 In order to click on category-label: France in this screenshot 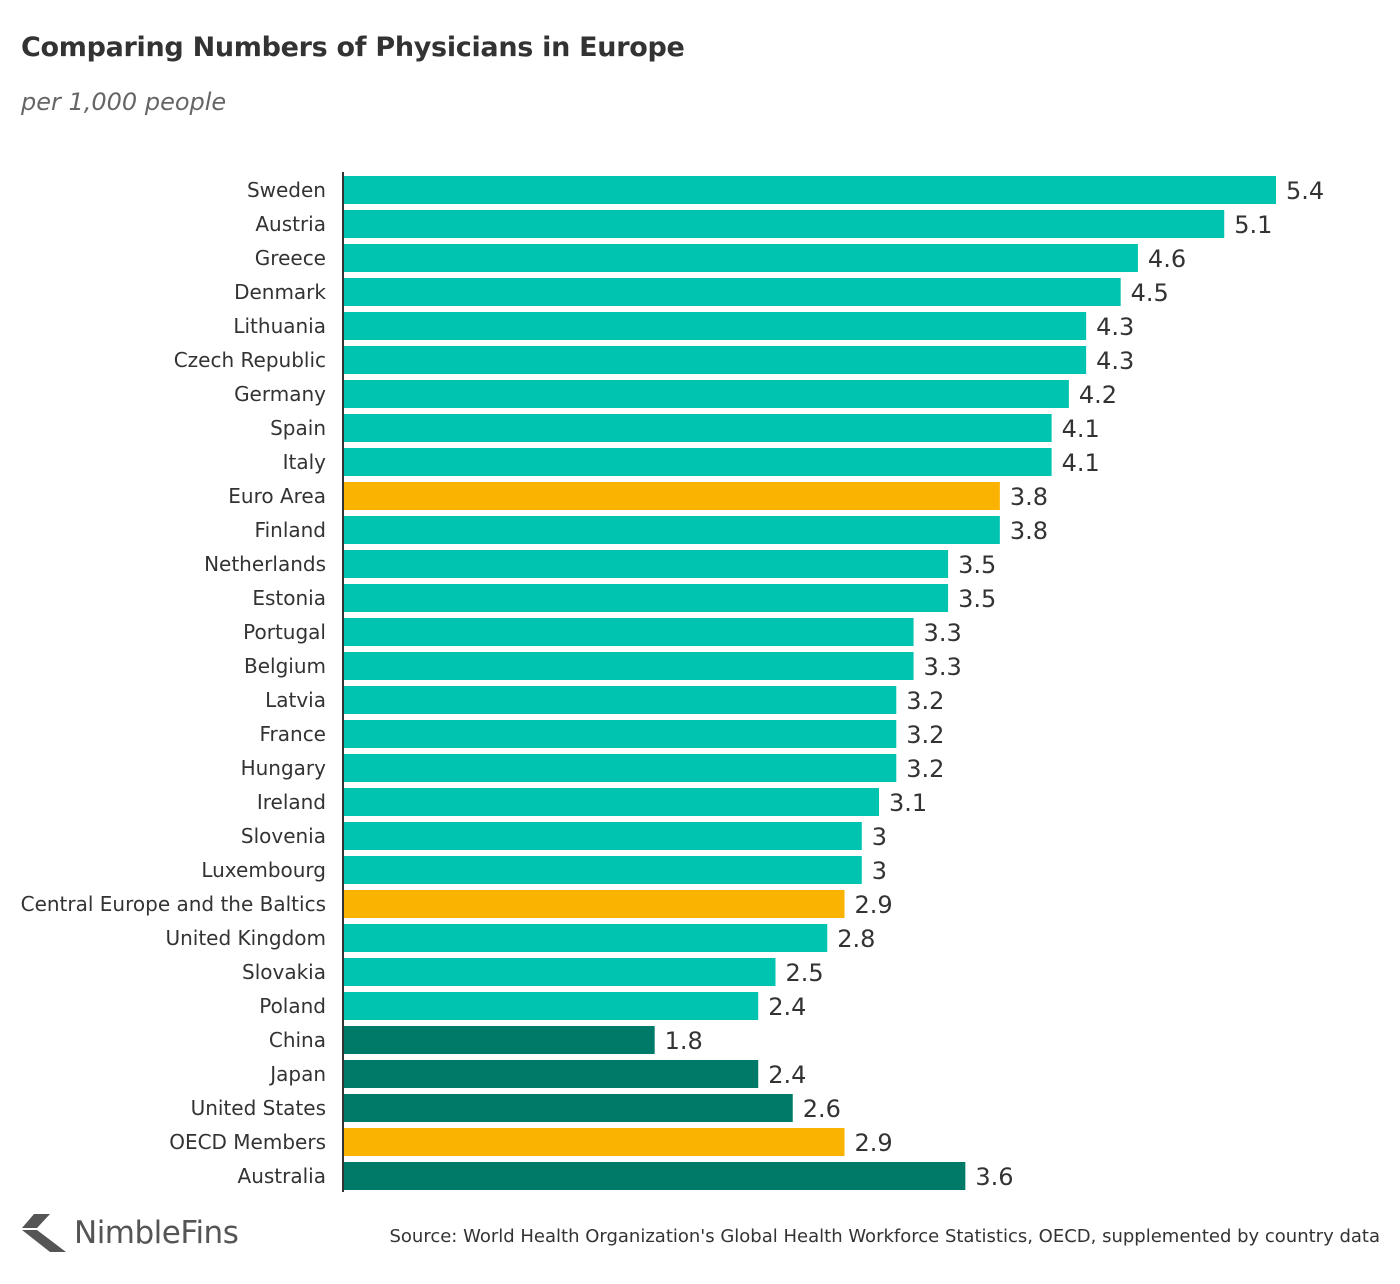, I will do `click(292, 734)`.